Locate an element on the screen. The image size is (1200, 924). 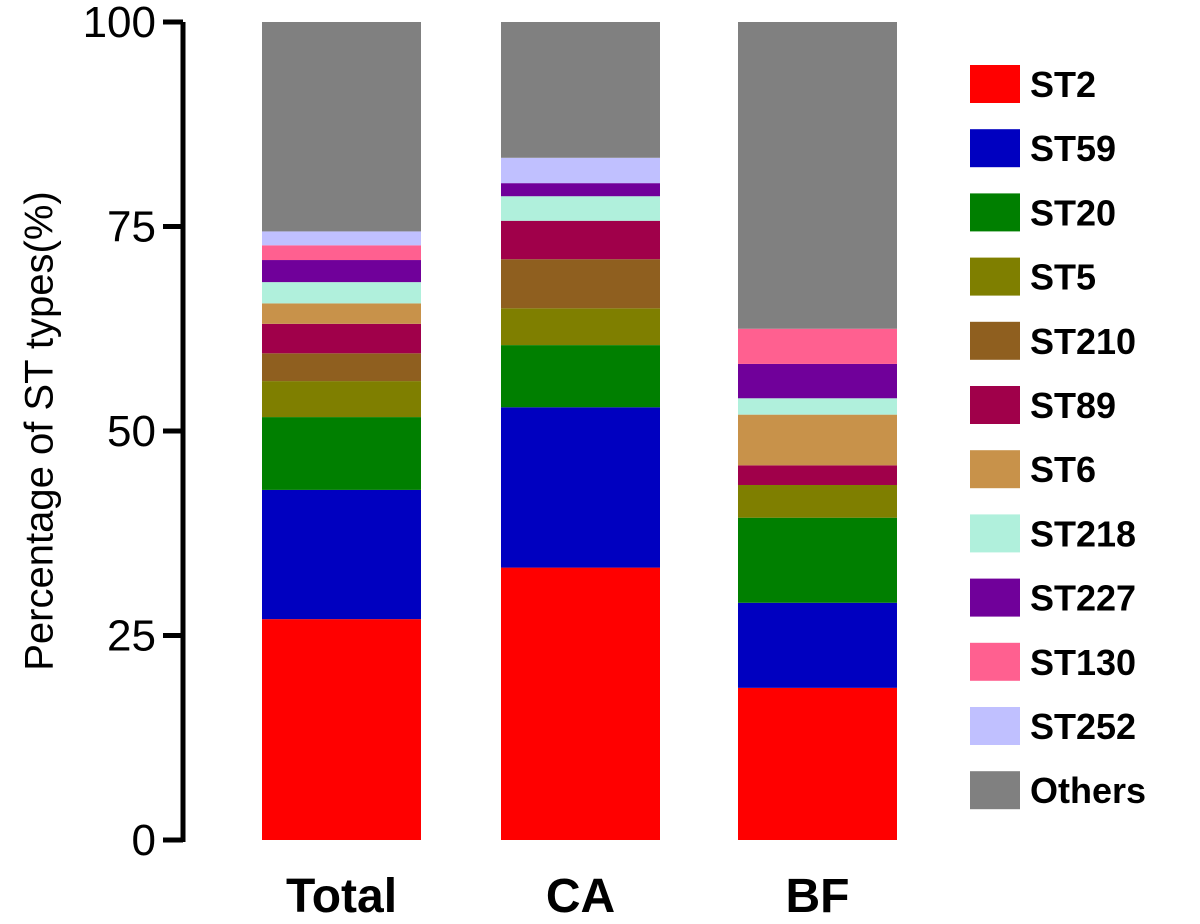
bar-segment-bf-st227 is located at coordinates (817, 381).